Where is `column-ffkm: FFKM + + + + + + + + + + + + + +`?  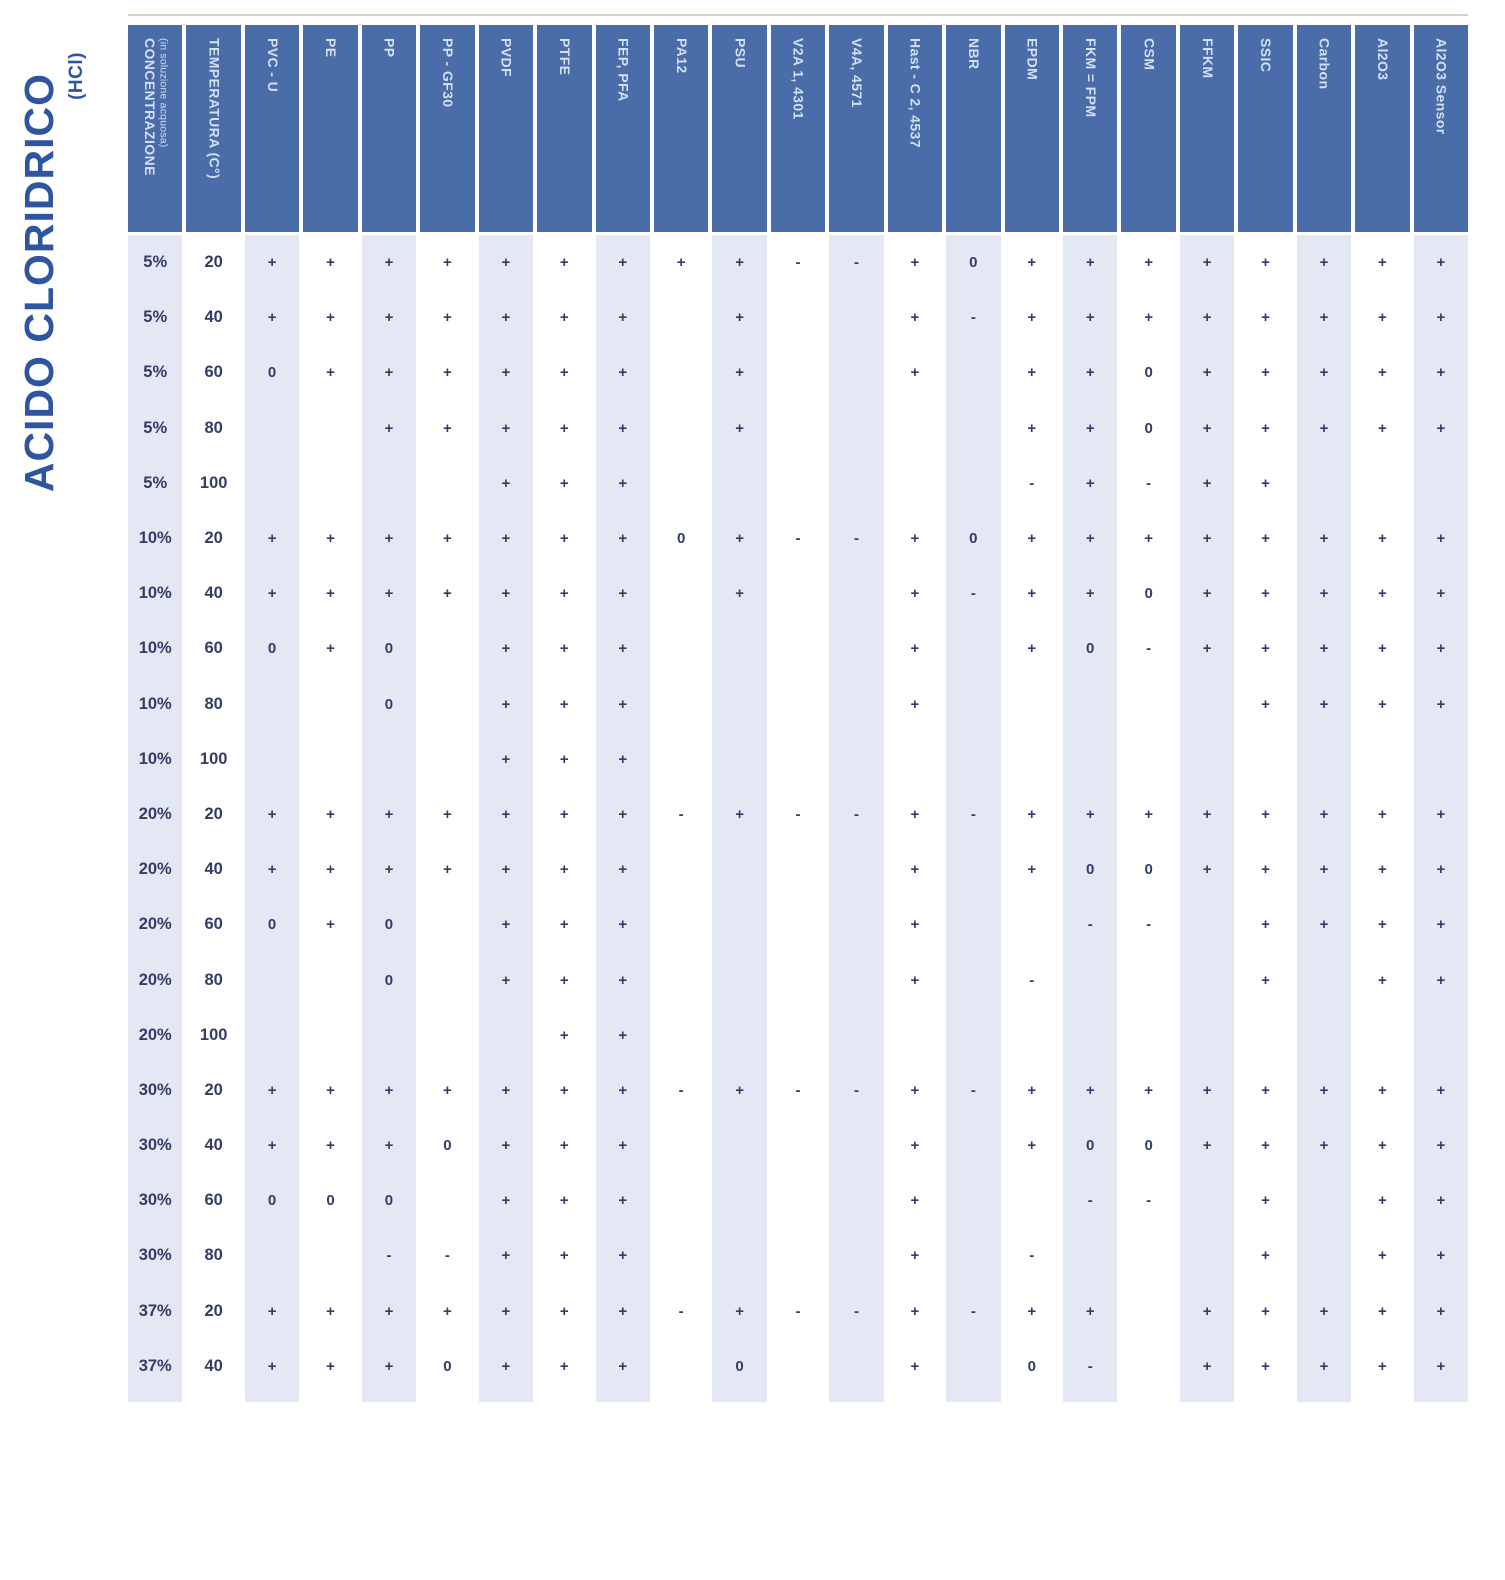 column-ffkm: FFKM + + + + + + + + + + + + + + is located at coordinates (1207, 713).